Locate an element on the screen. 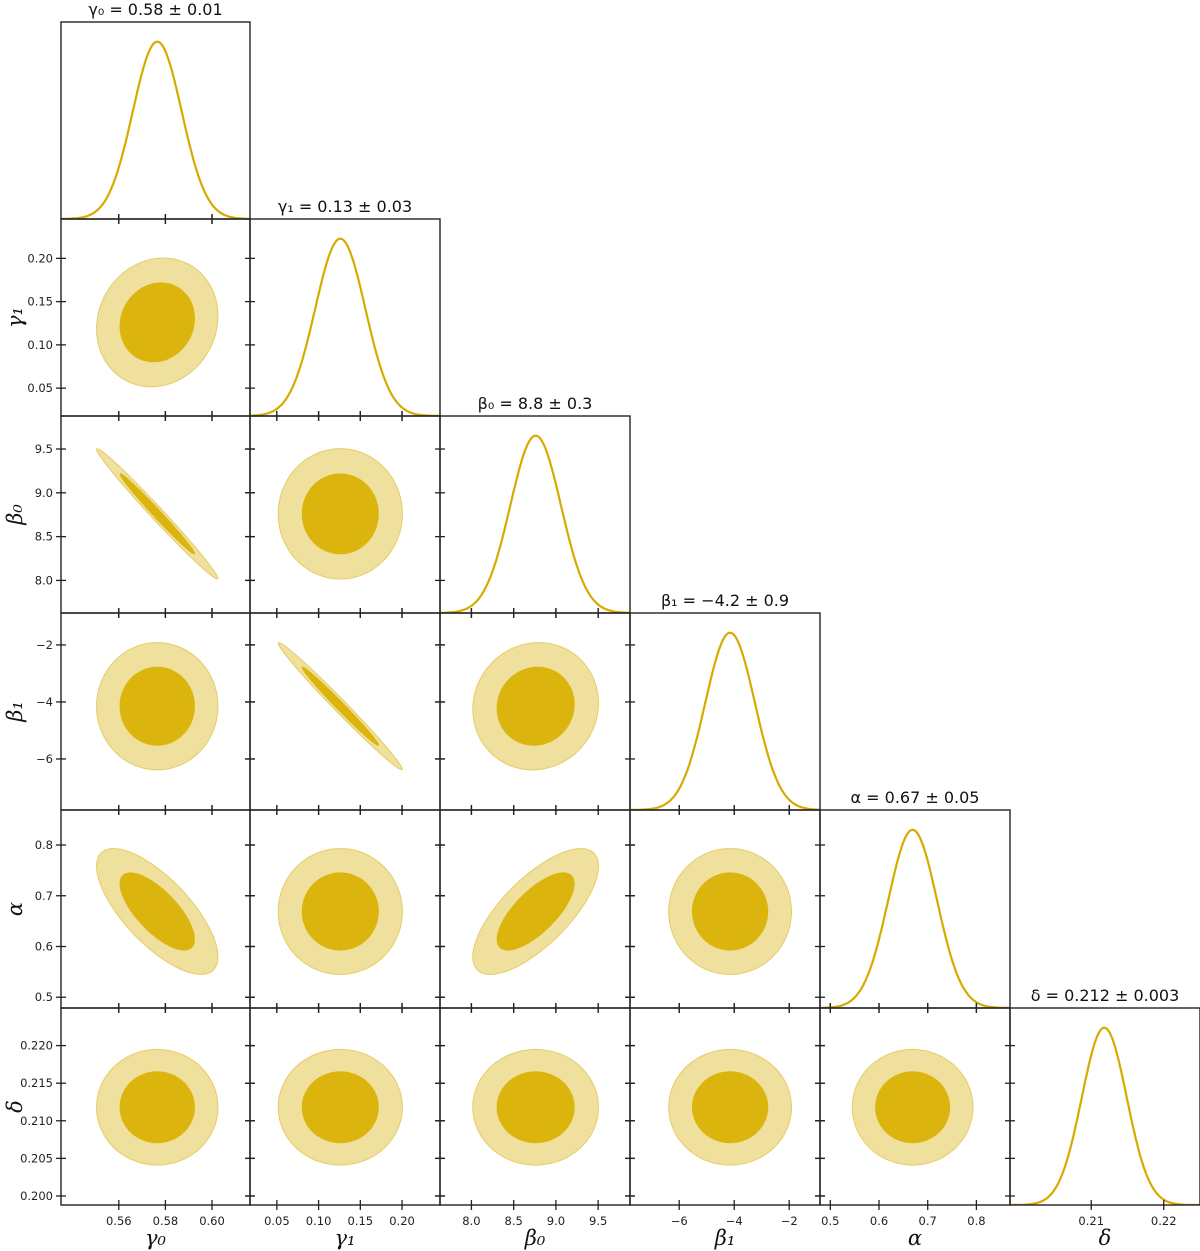 This screenshot has height=1251, width=1200. x-tick-label: 0.6 is located at coordinates (879, 1221).